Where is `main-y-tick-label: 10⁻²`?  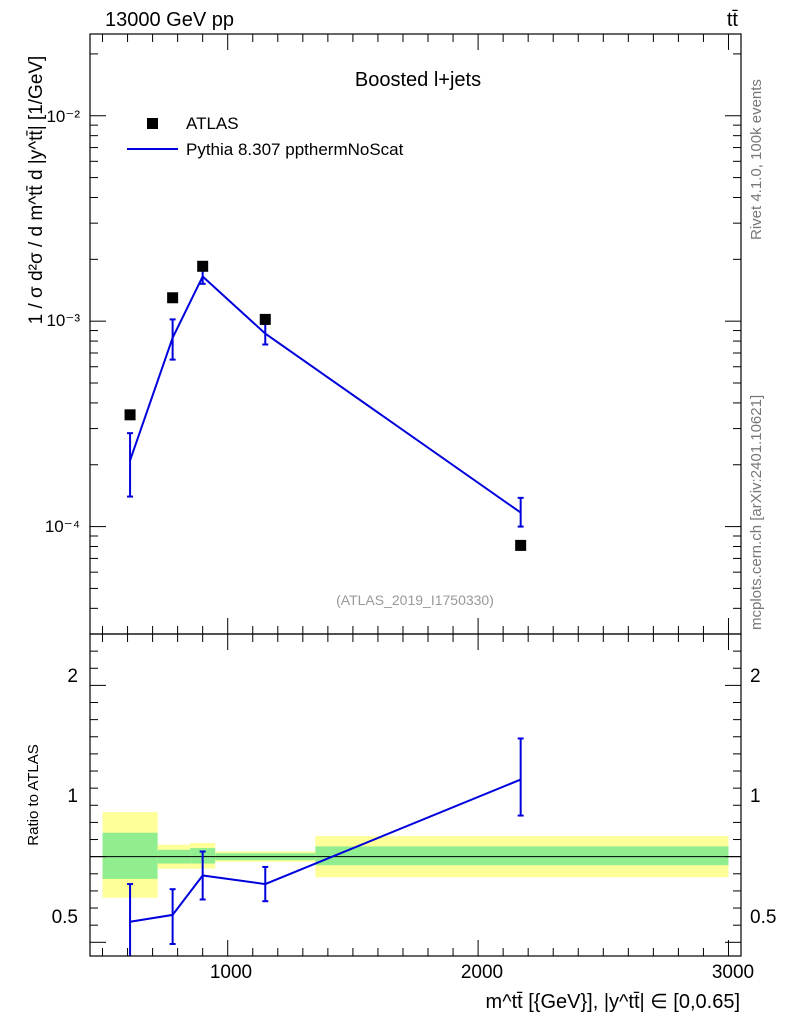 main-y-tick-label: 10⁻² is located at coordinates (63, 116).